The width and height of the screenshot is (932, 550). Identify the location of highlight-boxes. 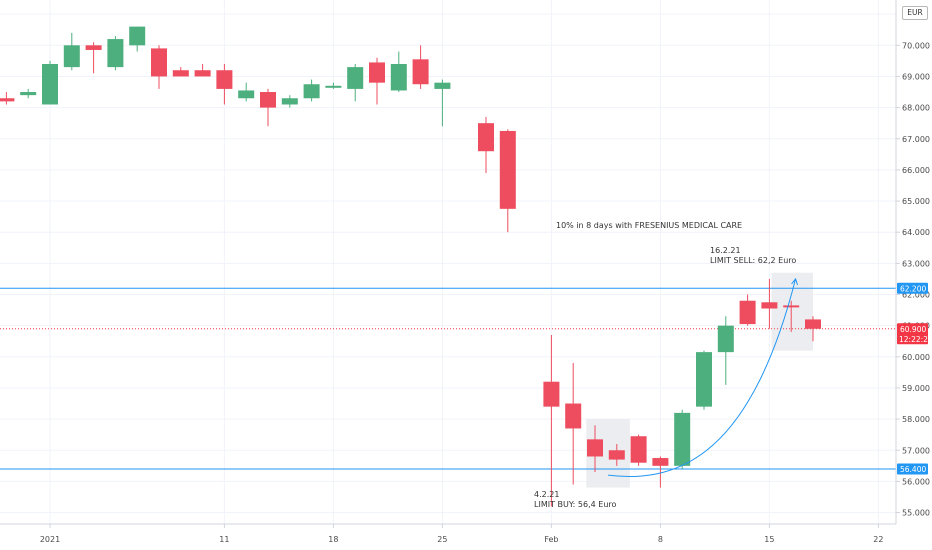
(699, 380).